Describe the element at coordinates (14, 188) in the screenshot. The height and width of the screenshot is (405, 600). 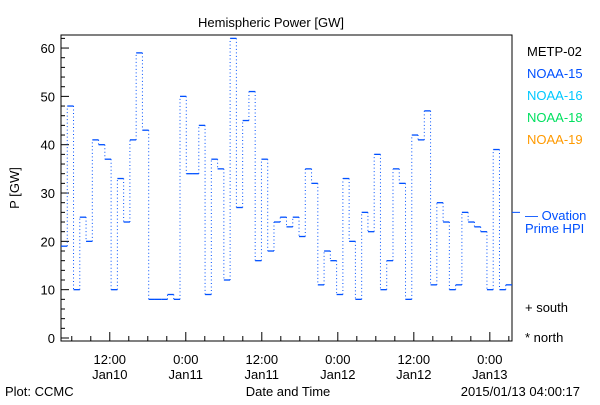
I see `y-axis-label: P [GW]` at that location.